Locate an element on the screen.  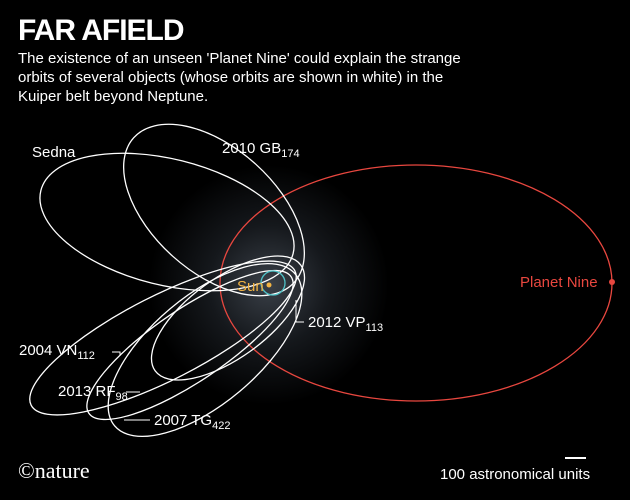
label-planet-nine: Planet Nine is located at coordinates (559, 282).